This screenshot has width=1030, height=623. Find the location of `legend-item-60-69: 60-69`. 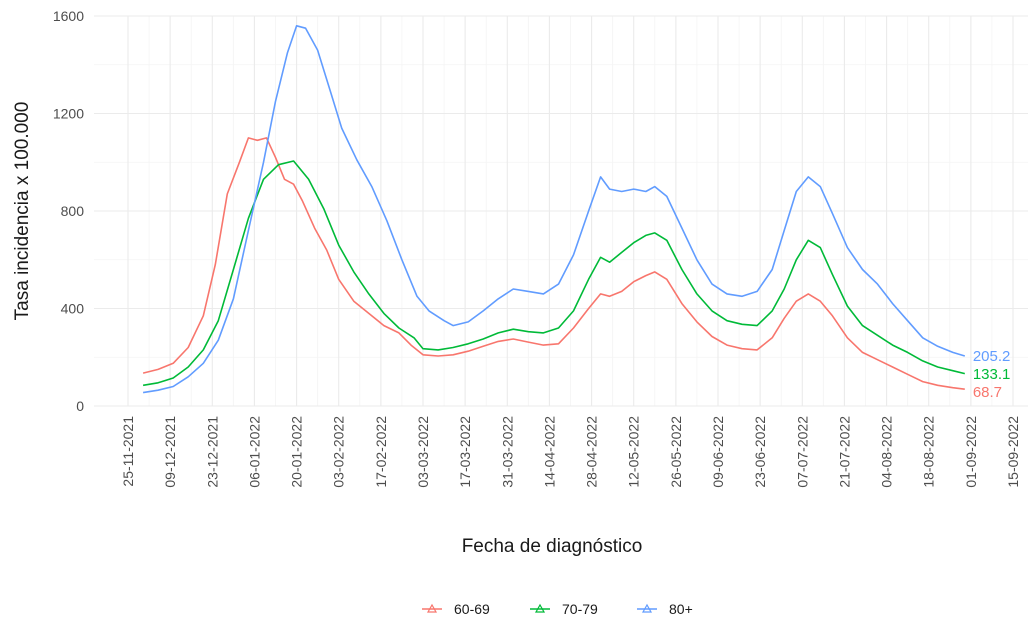

legend-item-60-69: 60-69 is located at coordinates (456, 609).